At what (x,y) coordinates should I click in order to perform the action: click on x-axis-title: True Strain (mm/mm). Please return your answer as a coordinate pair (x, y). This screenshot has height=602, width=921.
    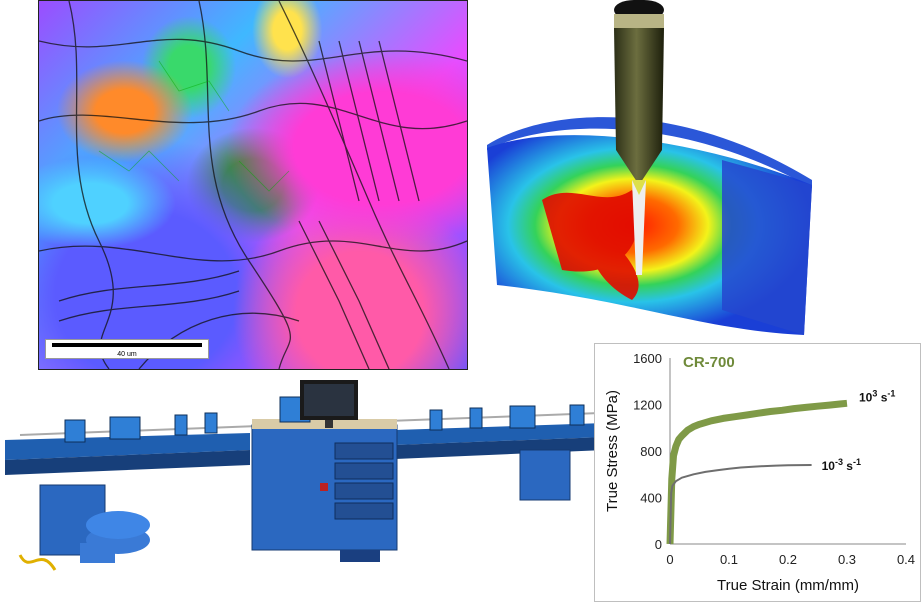
    Looking at the image, I should click on (788, 585).